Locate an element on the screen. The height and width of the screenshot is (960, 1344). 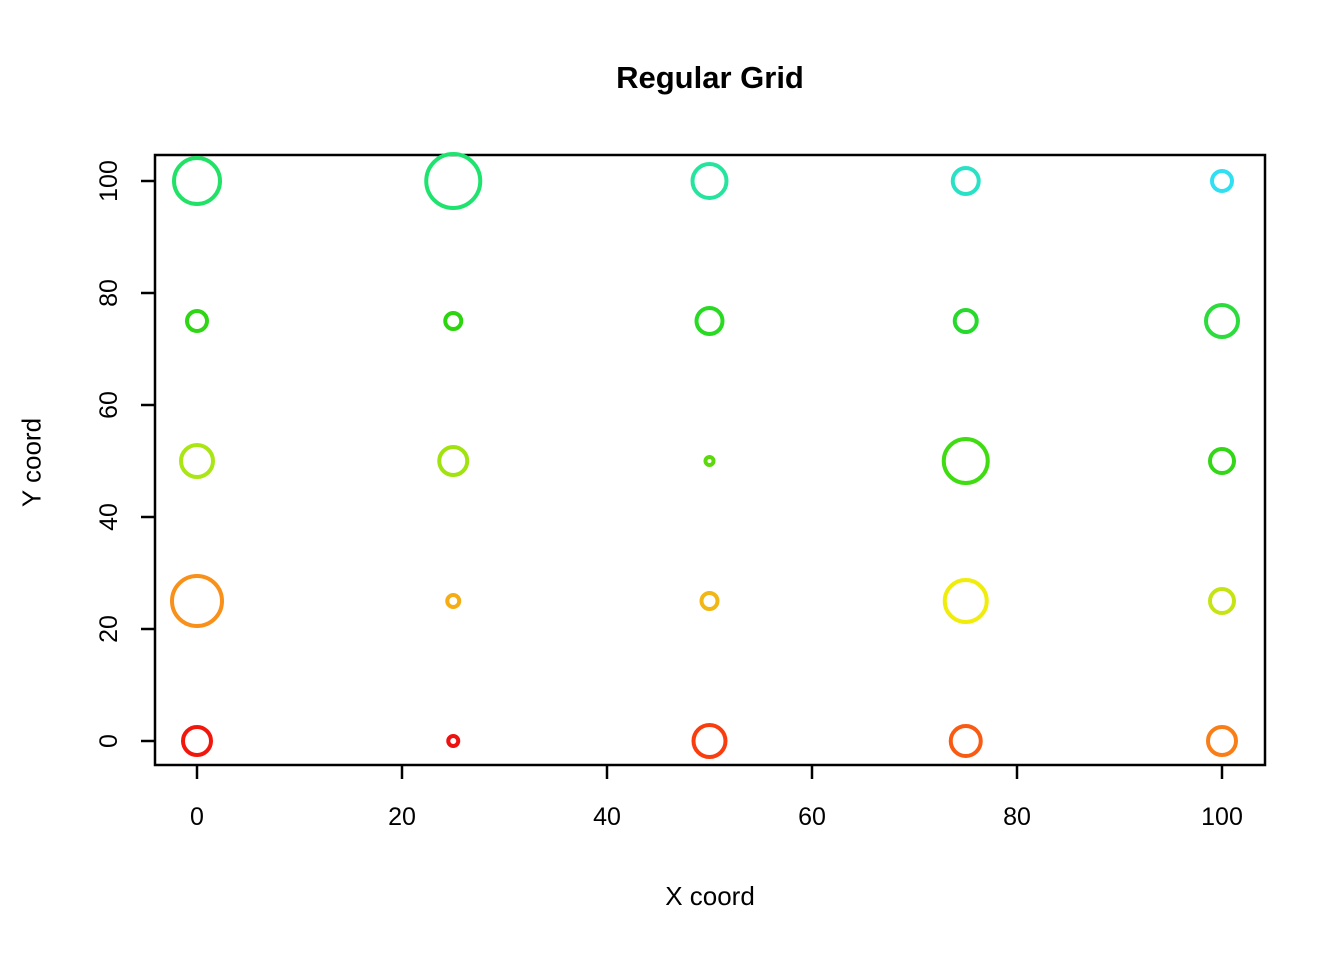
x-tick-label: 80 is located at coordinates (1017, 817).